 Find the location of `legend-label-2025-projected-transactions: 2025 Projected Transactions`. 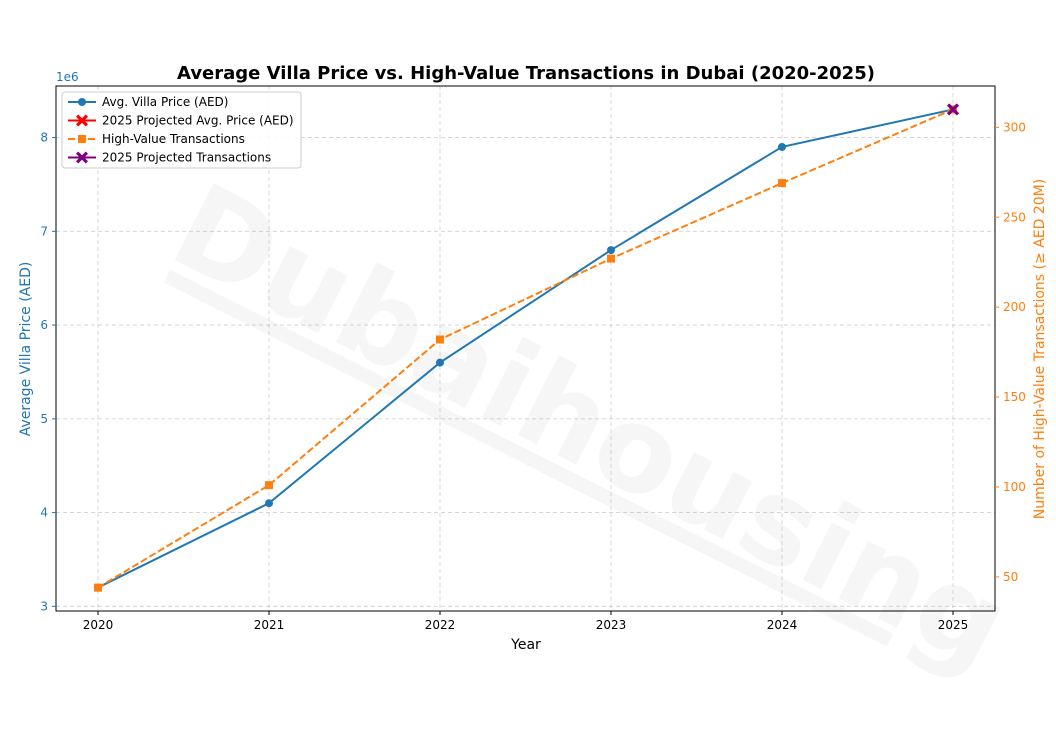

legend-label-2025-projected-transactions: 2025 Projected Transactions is located at coordinates (186, 158).